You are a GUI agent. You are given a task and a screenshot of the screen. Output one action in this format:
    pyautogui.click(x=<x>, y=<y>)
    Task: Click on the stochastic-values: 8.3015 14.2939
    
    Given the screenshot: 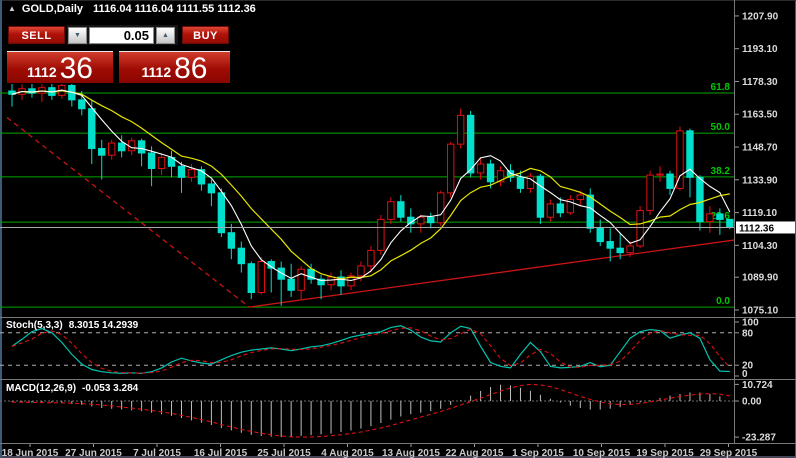 What is the action you would take?
    pyautogui.click(x=103, y=325)
    